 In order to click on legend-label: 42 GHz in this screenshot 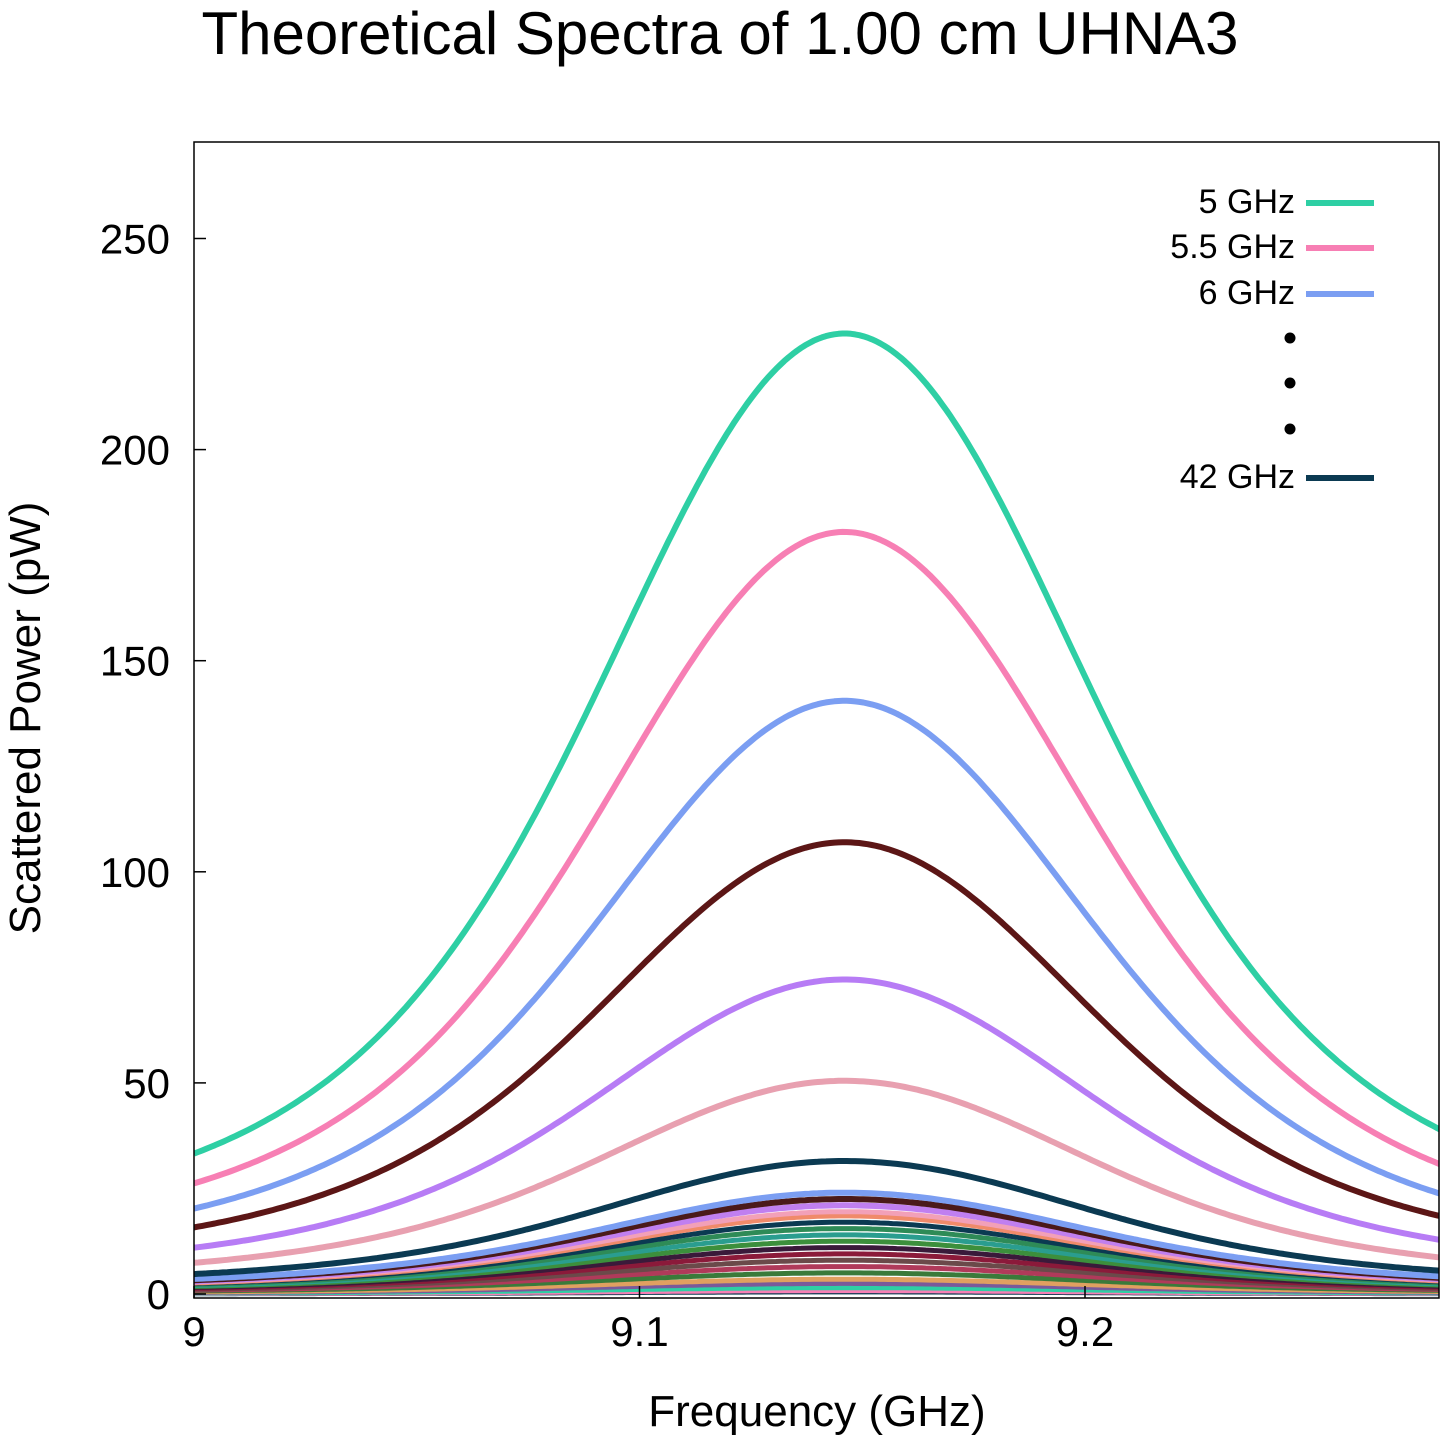, I will do `click(1237, 477)`.